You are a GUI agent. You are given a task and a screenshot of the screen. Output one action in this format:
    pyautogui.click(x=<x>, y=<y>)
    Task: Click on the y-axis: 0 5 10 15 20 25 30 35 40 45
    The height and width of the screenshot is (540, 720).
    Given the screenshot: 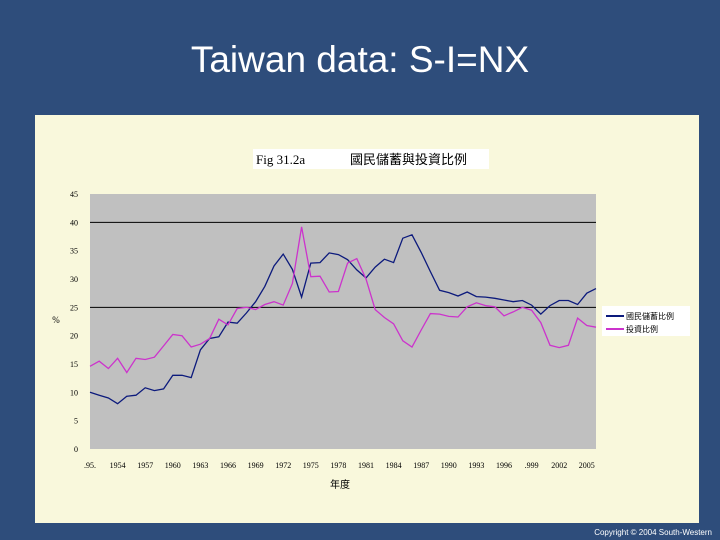 What is the action you would take?
    pyautogui.click(x=74, y=322)
    